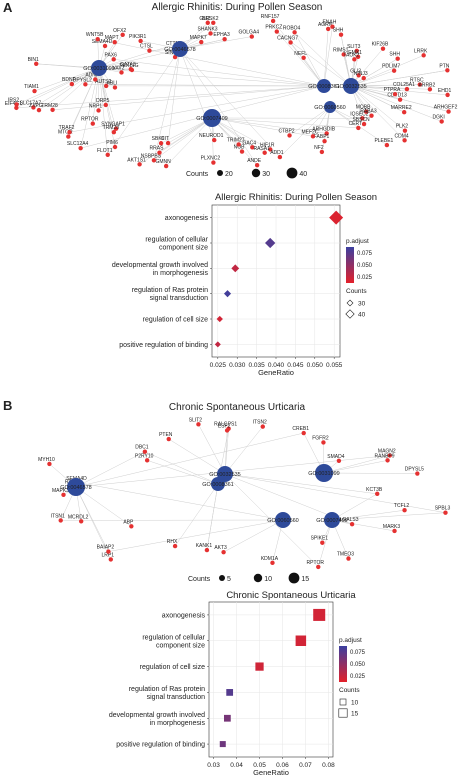 The width and height of the screenshot is (474, 783). Describe the element at coordinates (142, 448) in the screenshot. I see `gene-label: DBC1` at that location.